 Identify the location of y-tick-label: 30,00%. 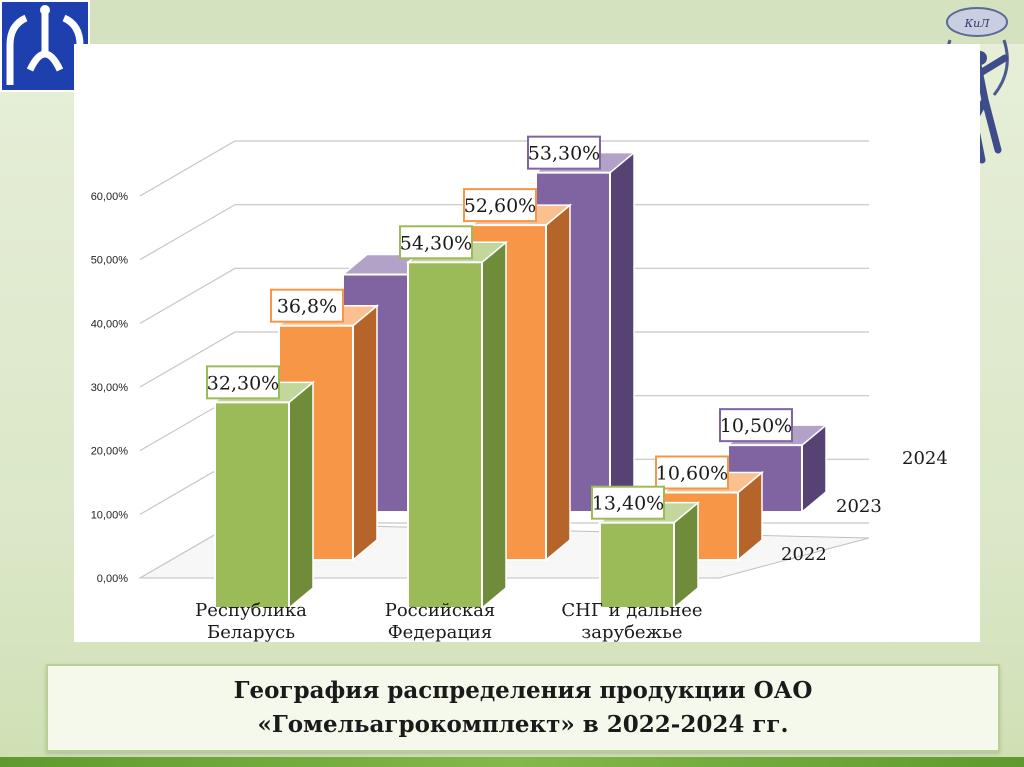
(110, 388).